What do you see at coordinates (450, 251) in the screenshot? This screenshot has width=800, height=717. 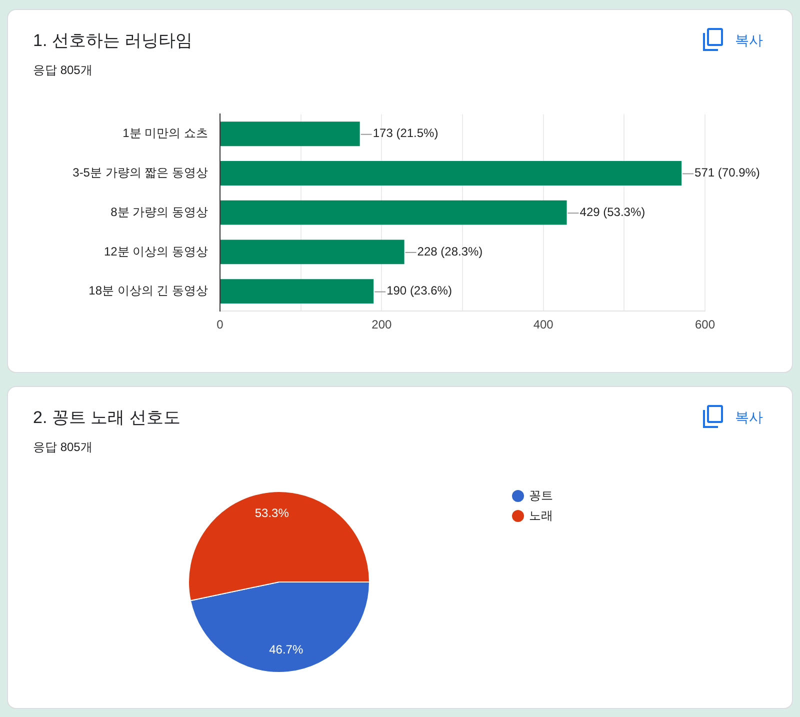 I see `data-label: 228 (28.3%)` at bounding box center [450, 251].